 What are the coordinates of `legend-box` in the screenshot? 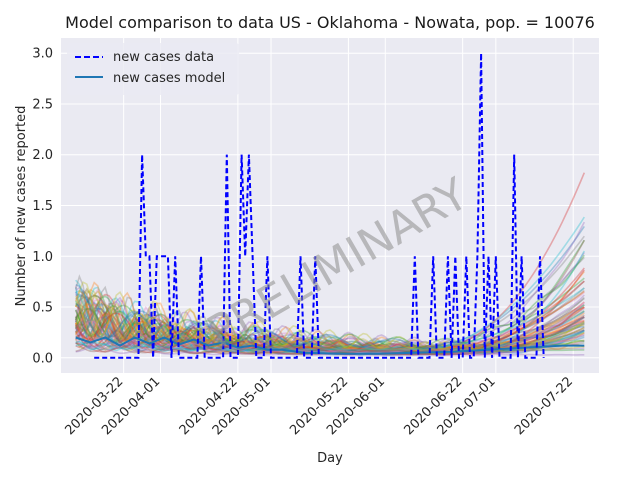 It's located at (153, 69).